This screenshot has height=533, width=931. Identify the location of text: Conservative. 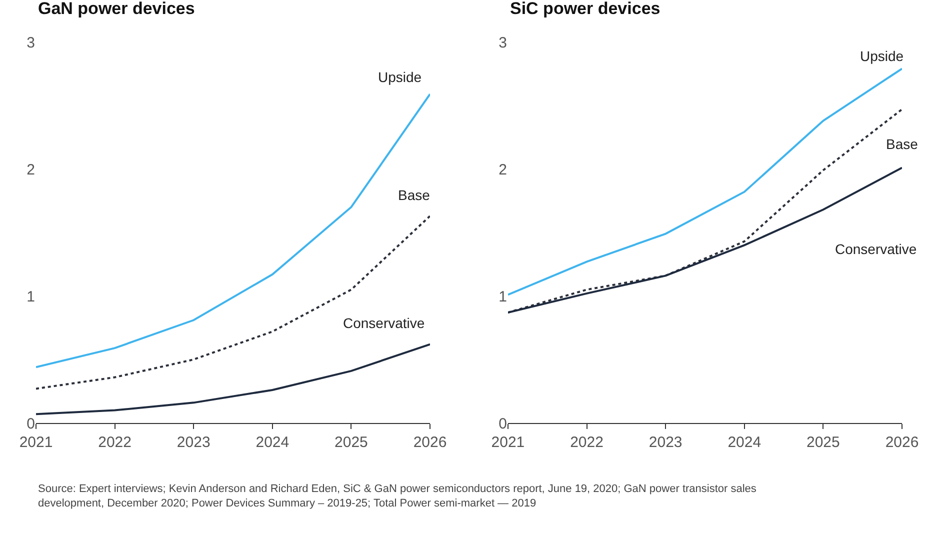
(876, 249).